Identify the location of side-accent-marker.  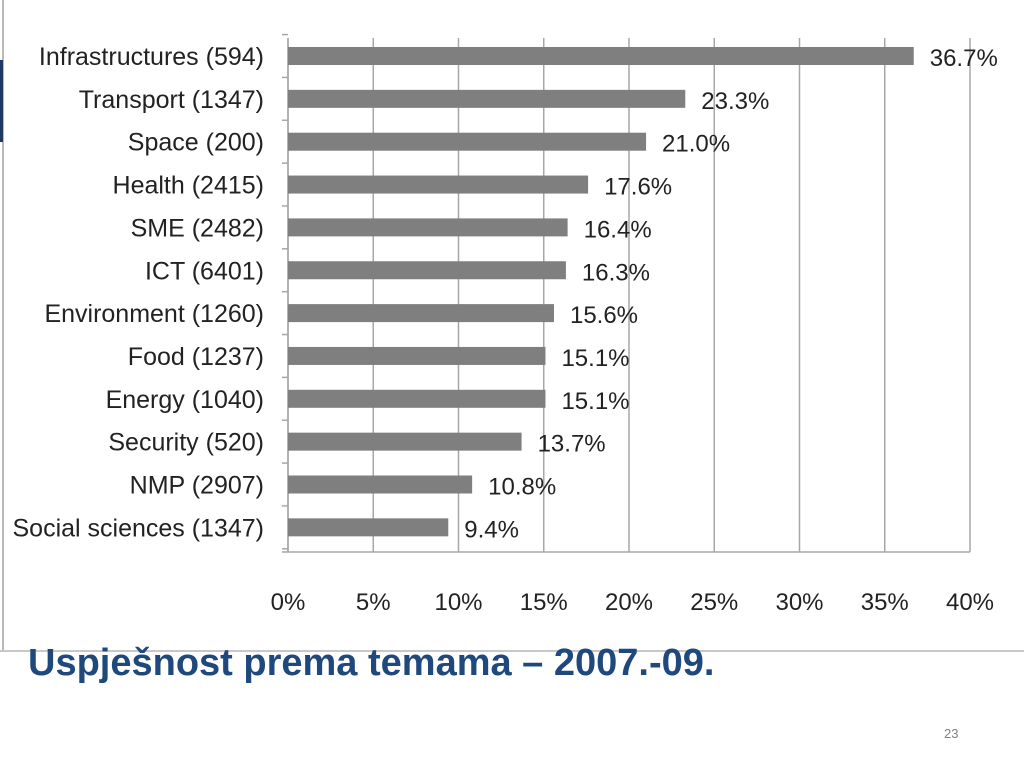
(1, 101).